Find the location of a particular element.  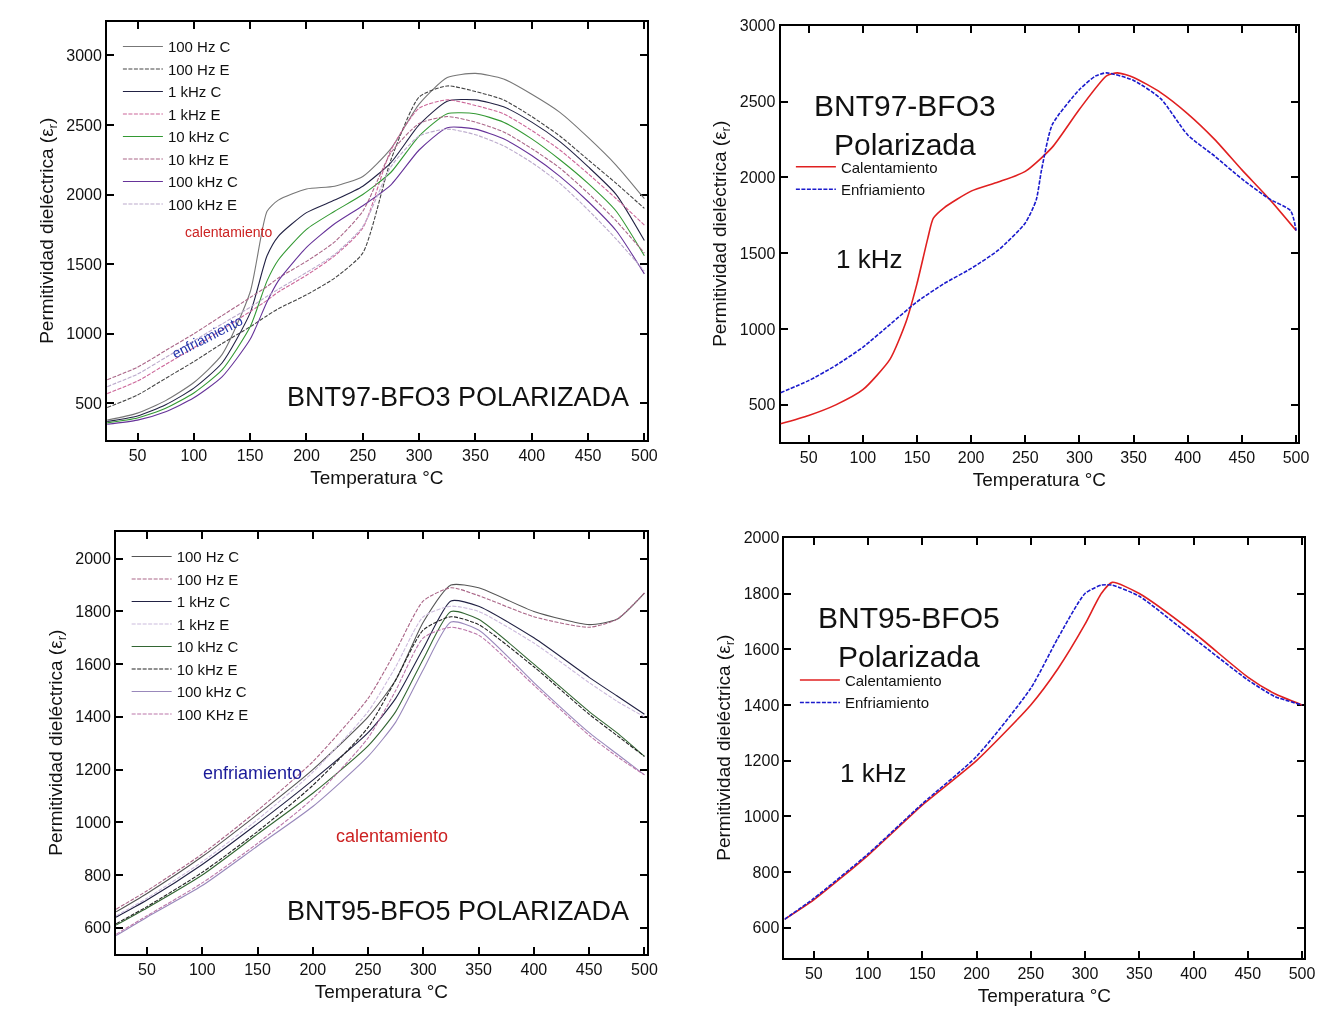

annotation: enfriamiento is located at coordinates (253, 773).